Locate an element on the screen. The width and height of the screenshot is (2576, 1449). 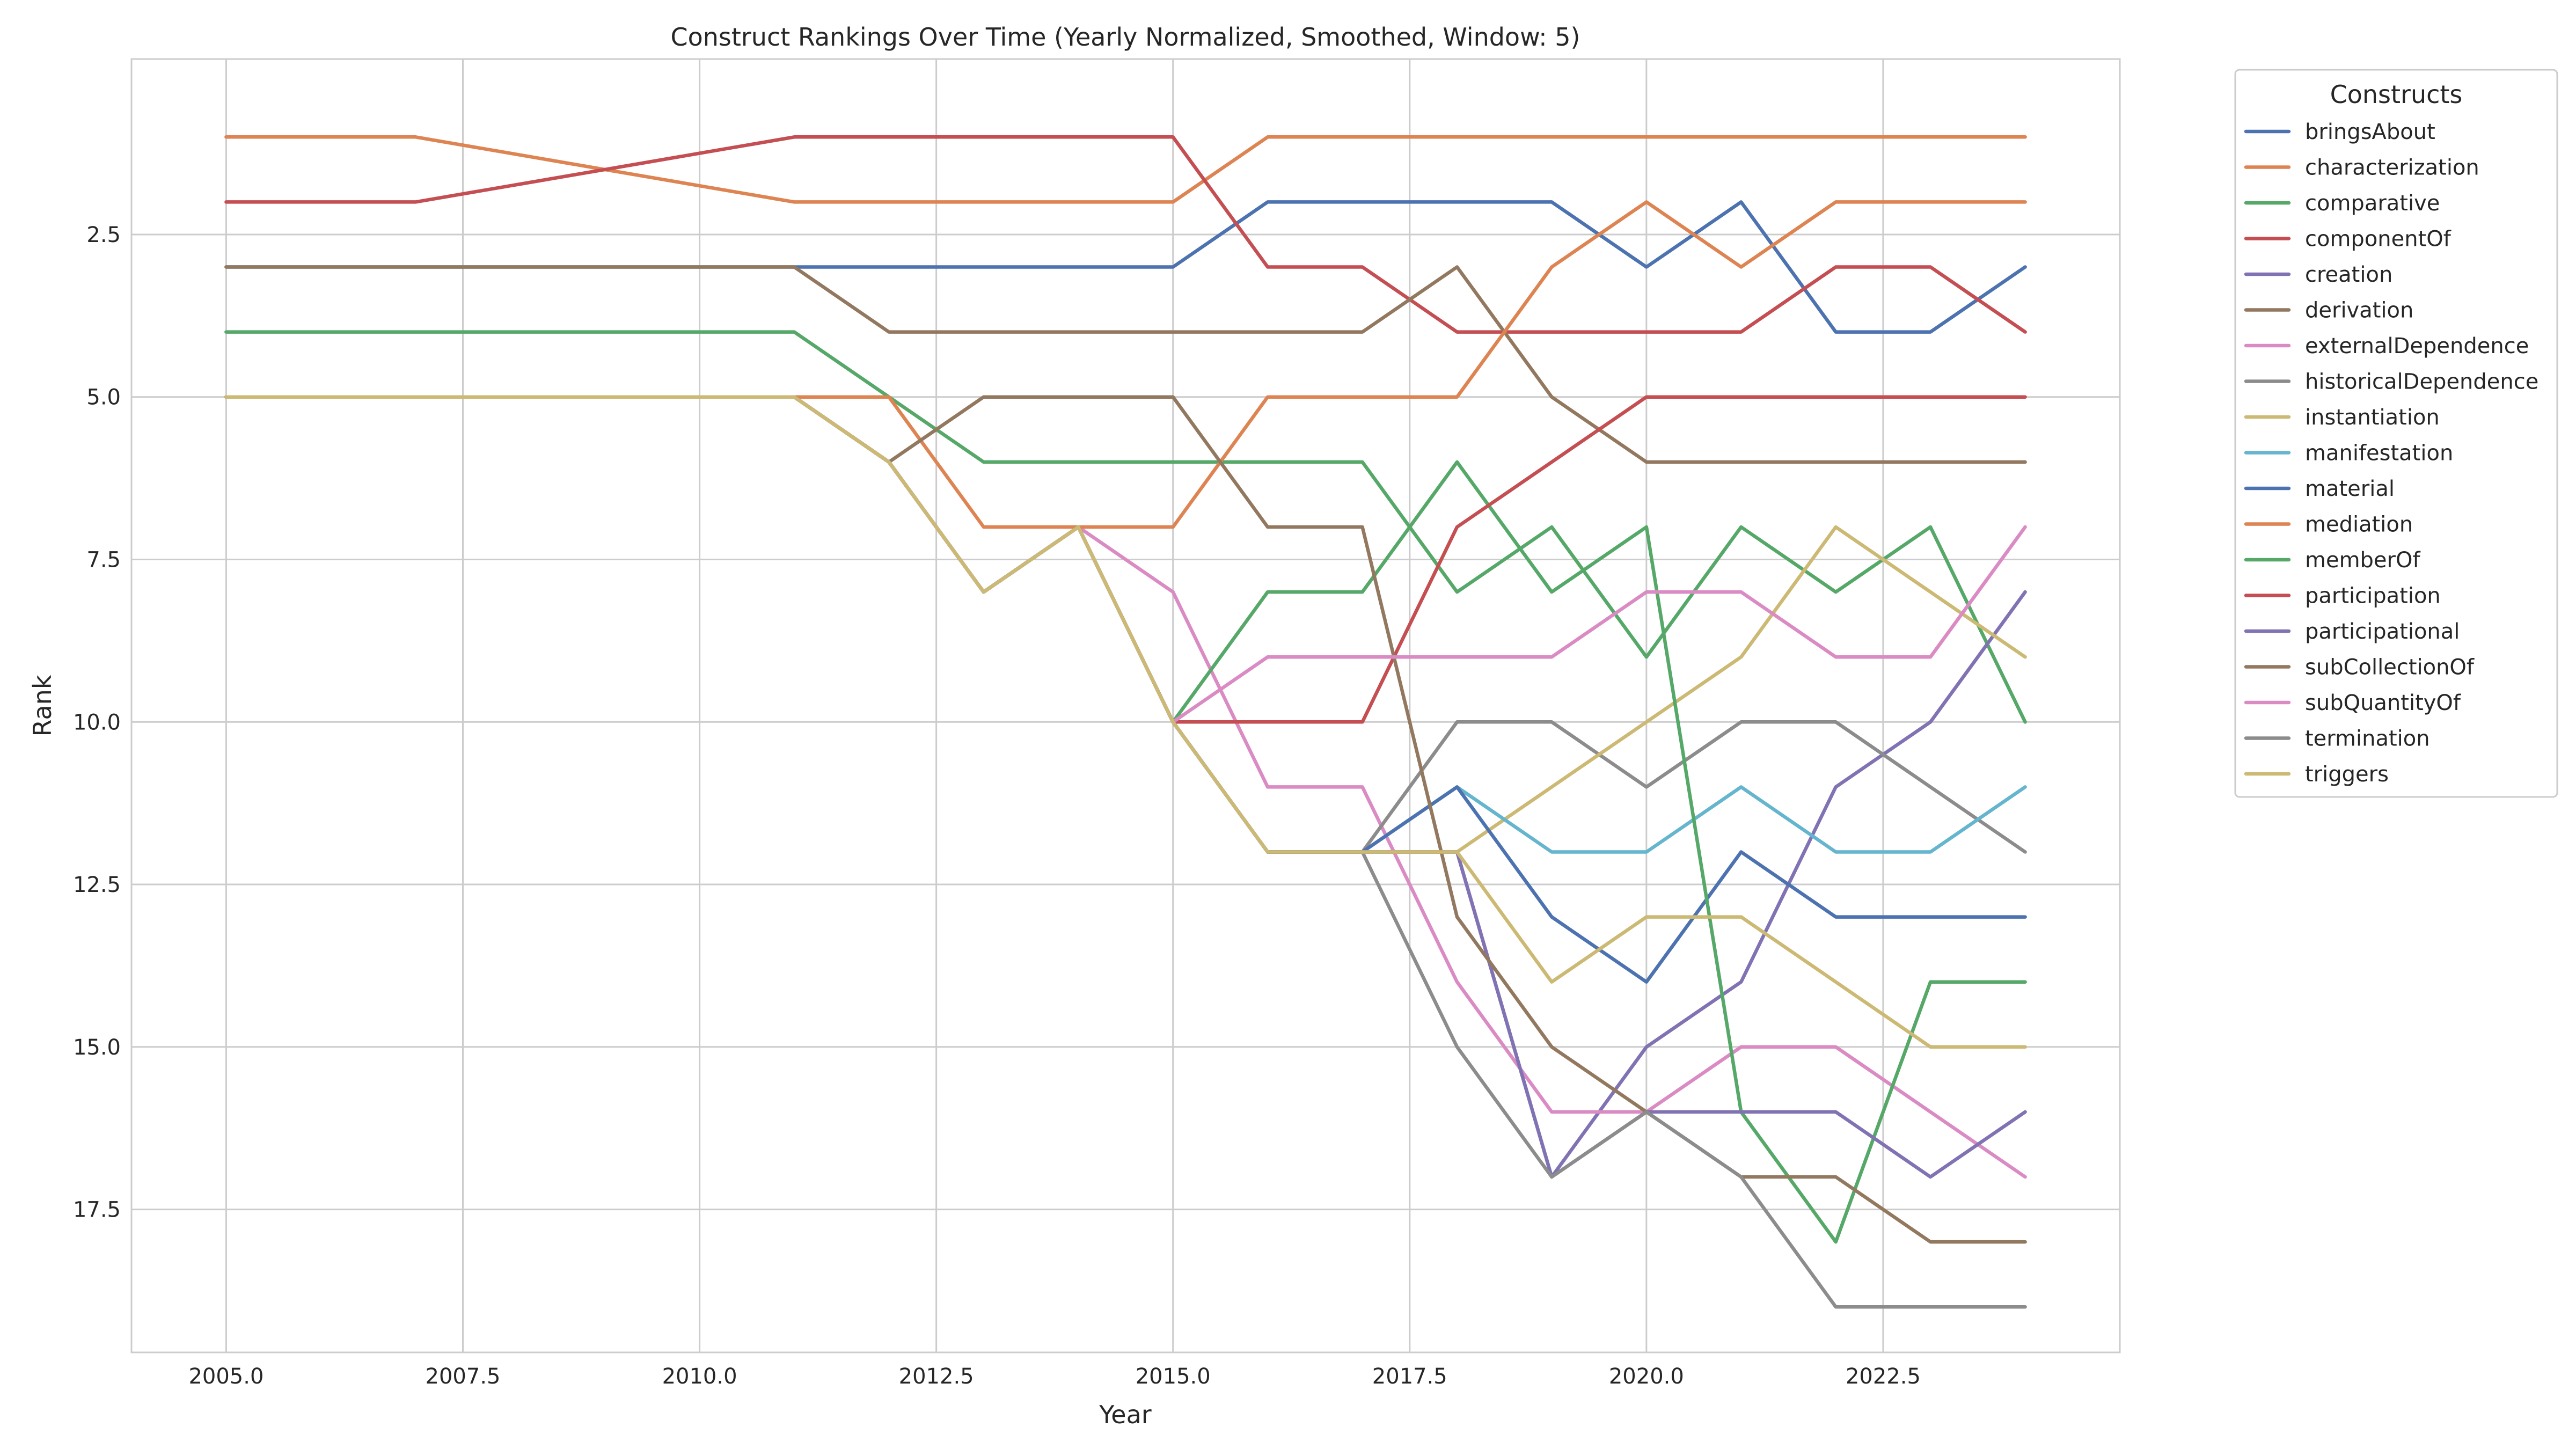
legend-label-historicalDependence: historicalDependence is located at coordinates (2421, 382).